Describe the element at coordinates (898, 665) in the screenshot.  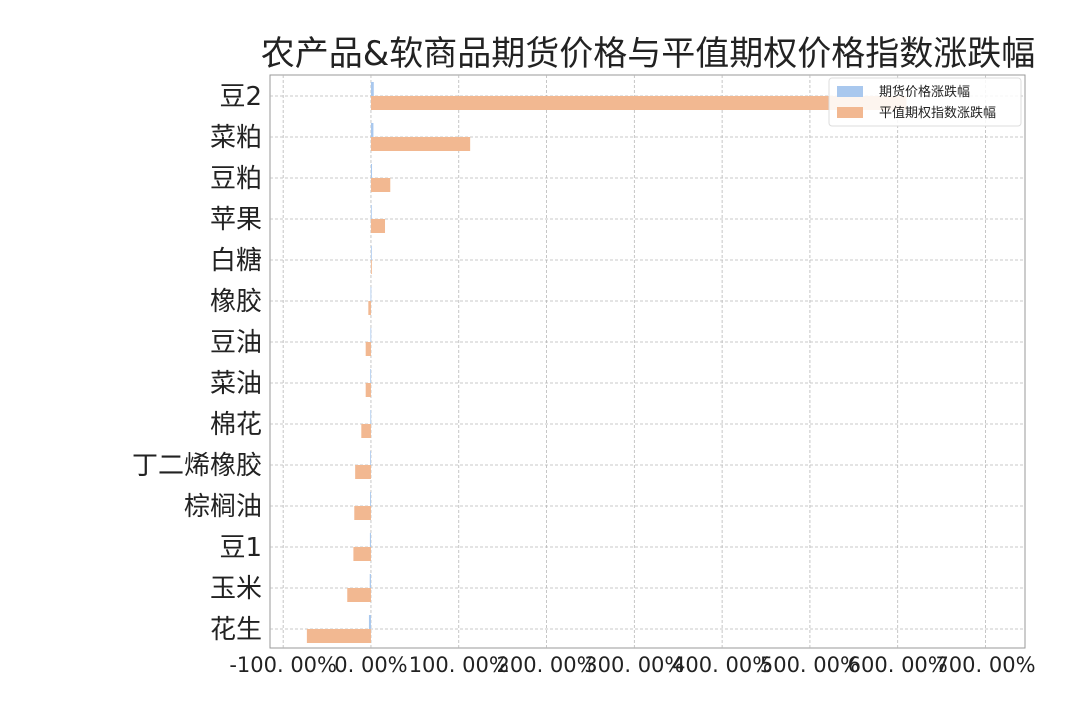
I see `x-tick-label: 600. 00%` at that location.